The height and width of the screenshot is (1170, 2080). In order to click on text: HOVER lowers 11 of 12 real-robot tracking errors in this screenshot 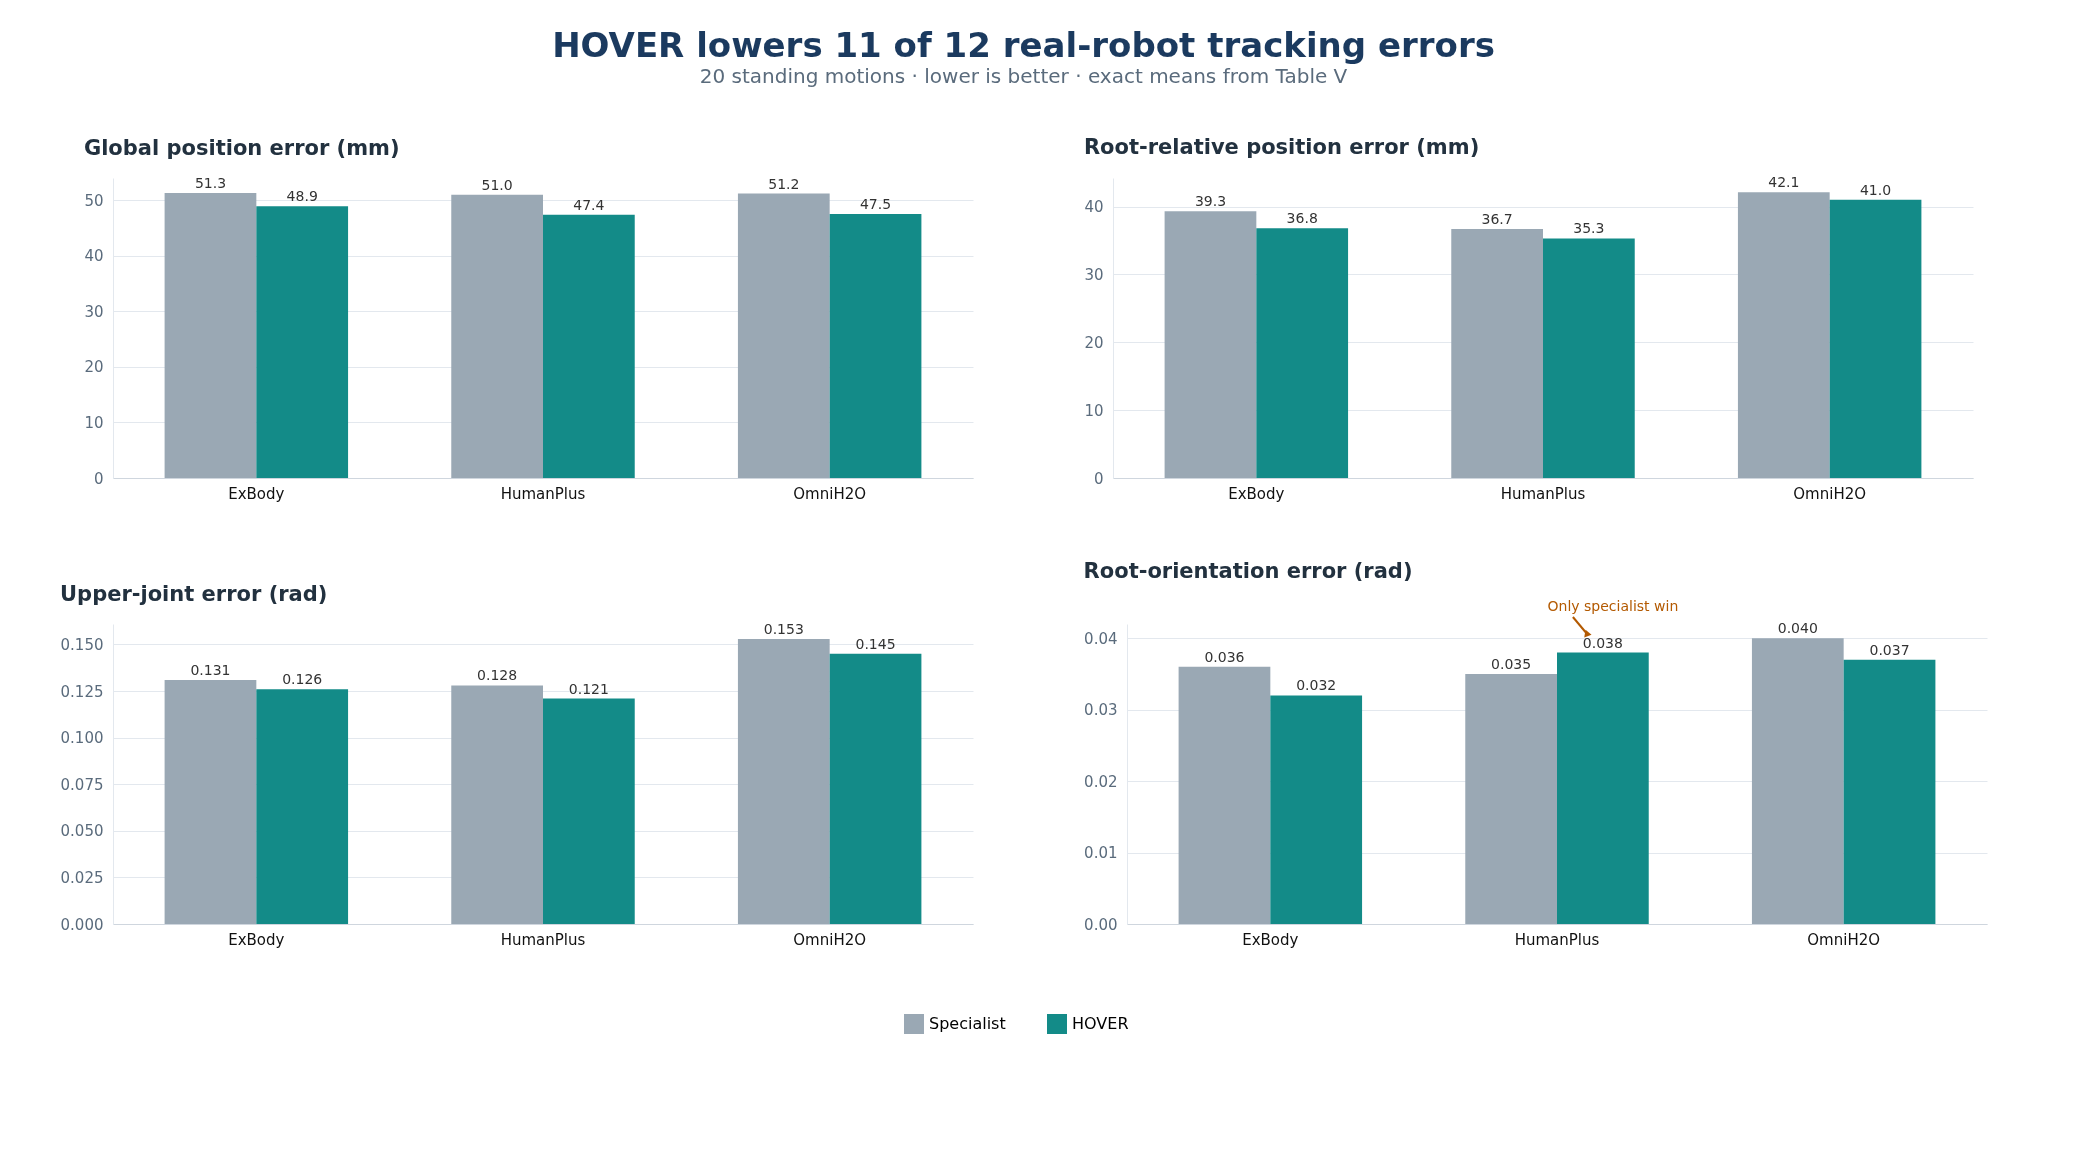, I will do `click(1023, 45)`.